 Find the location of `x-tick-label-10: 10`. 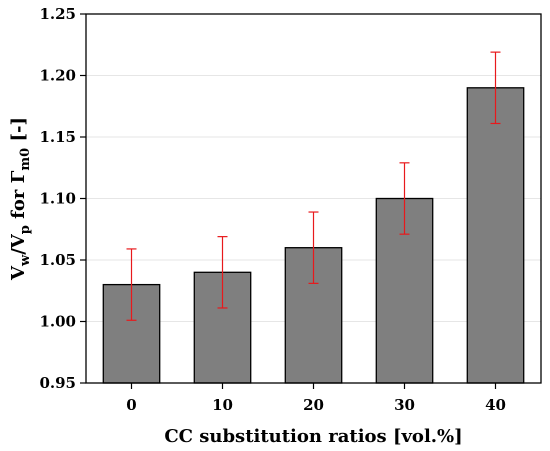

x-tick-label-10: 10 is located at coordinates (222, 405).